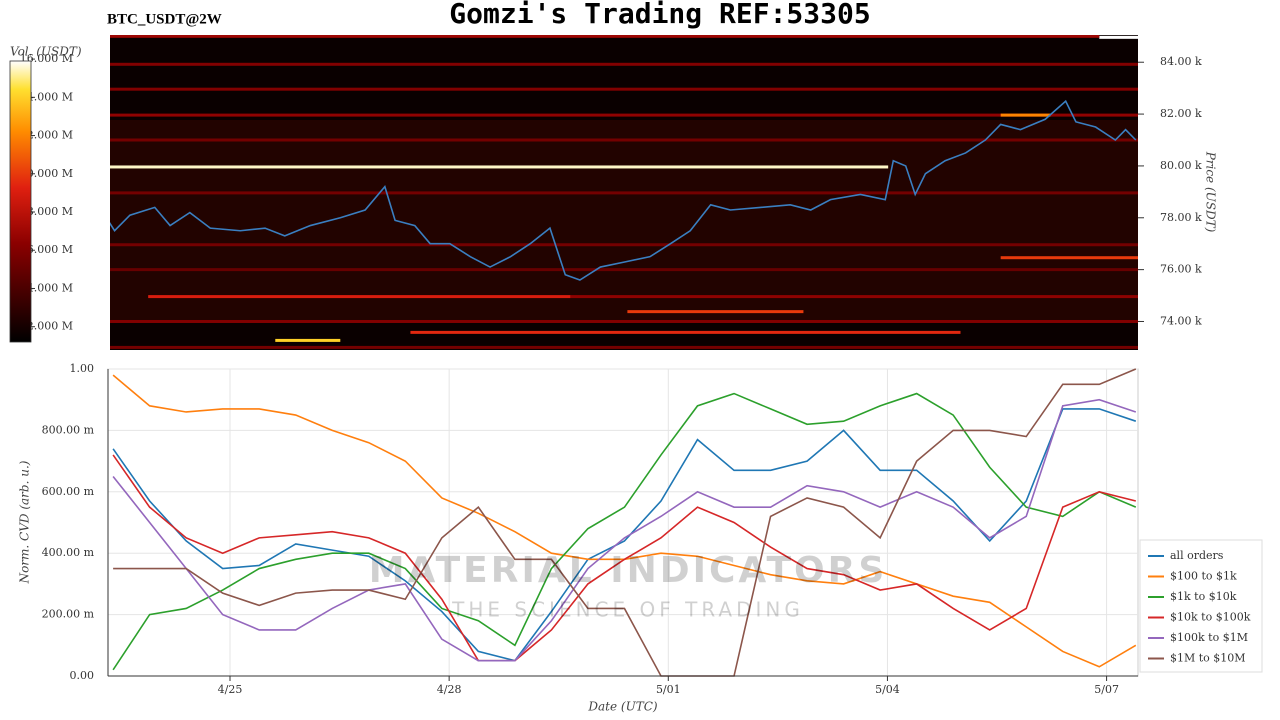  I want to click on x-tick-label: 4/25, so click(230, 689).